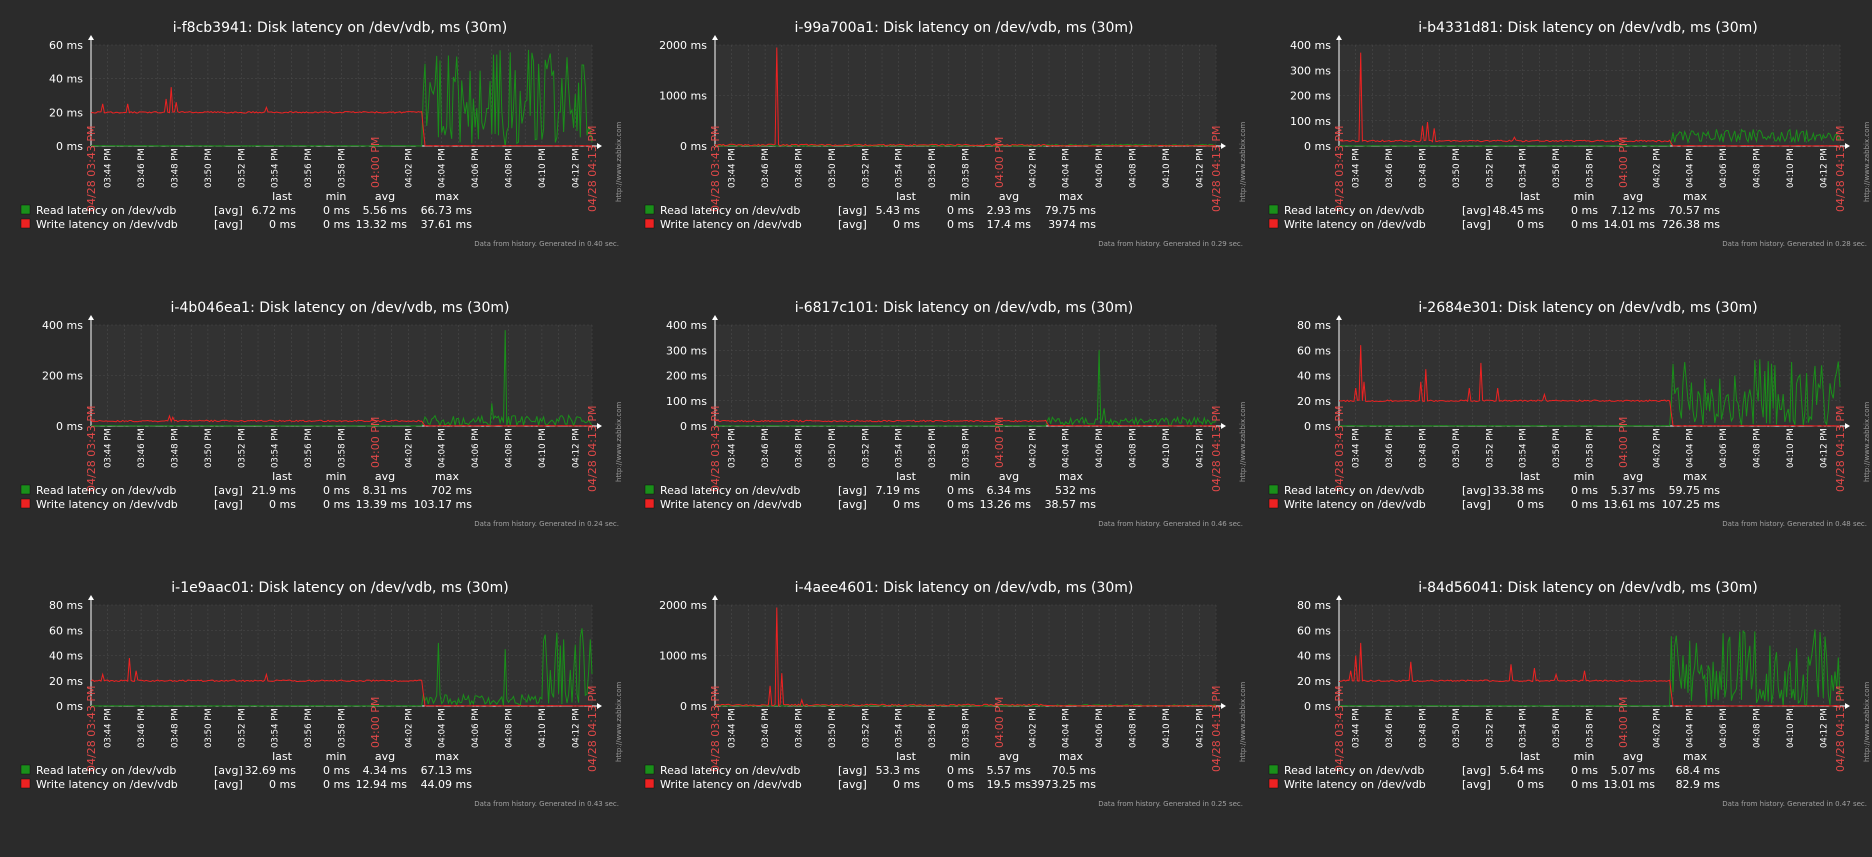 The image size is (1872, 857). I want to click on legend-stat-avg: 8.31 ms, so click(385, 490).